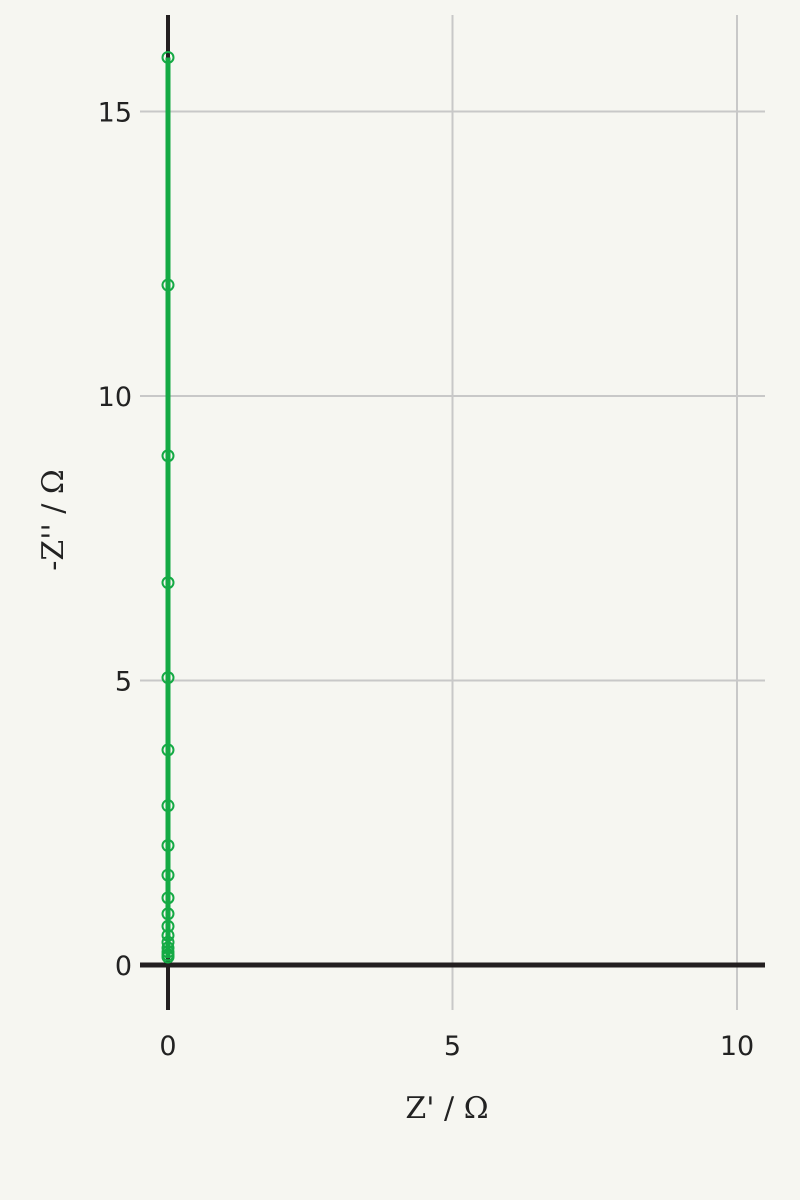 The image size is (800, 1200). I want to click on y-tick-label: 10, so click(115, 397).